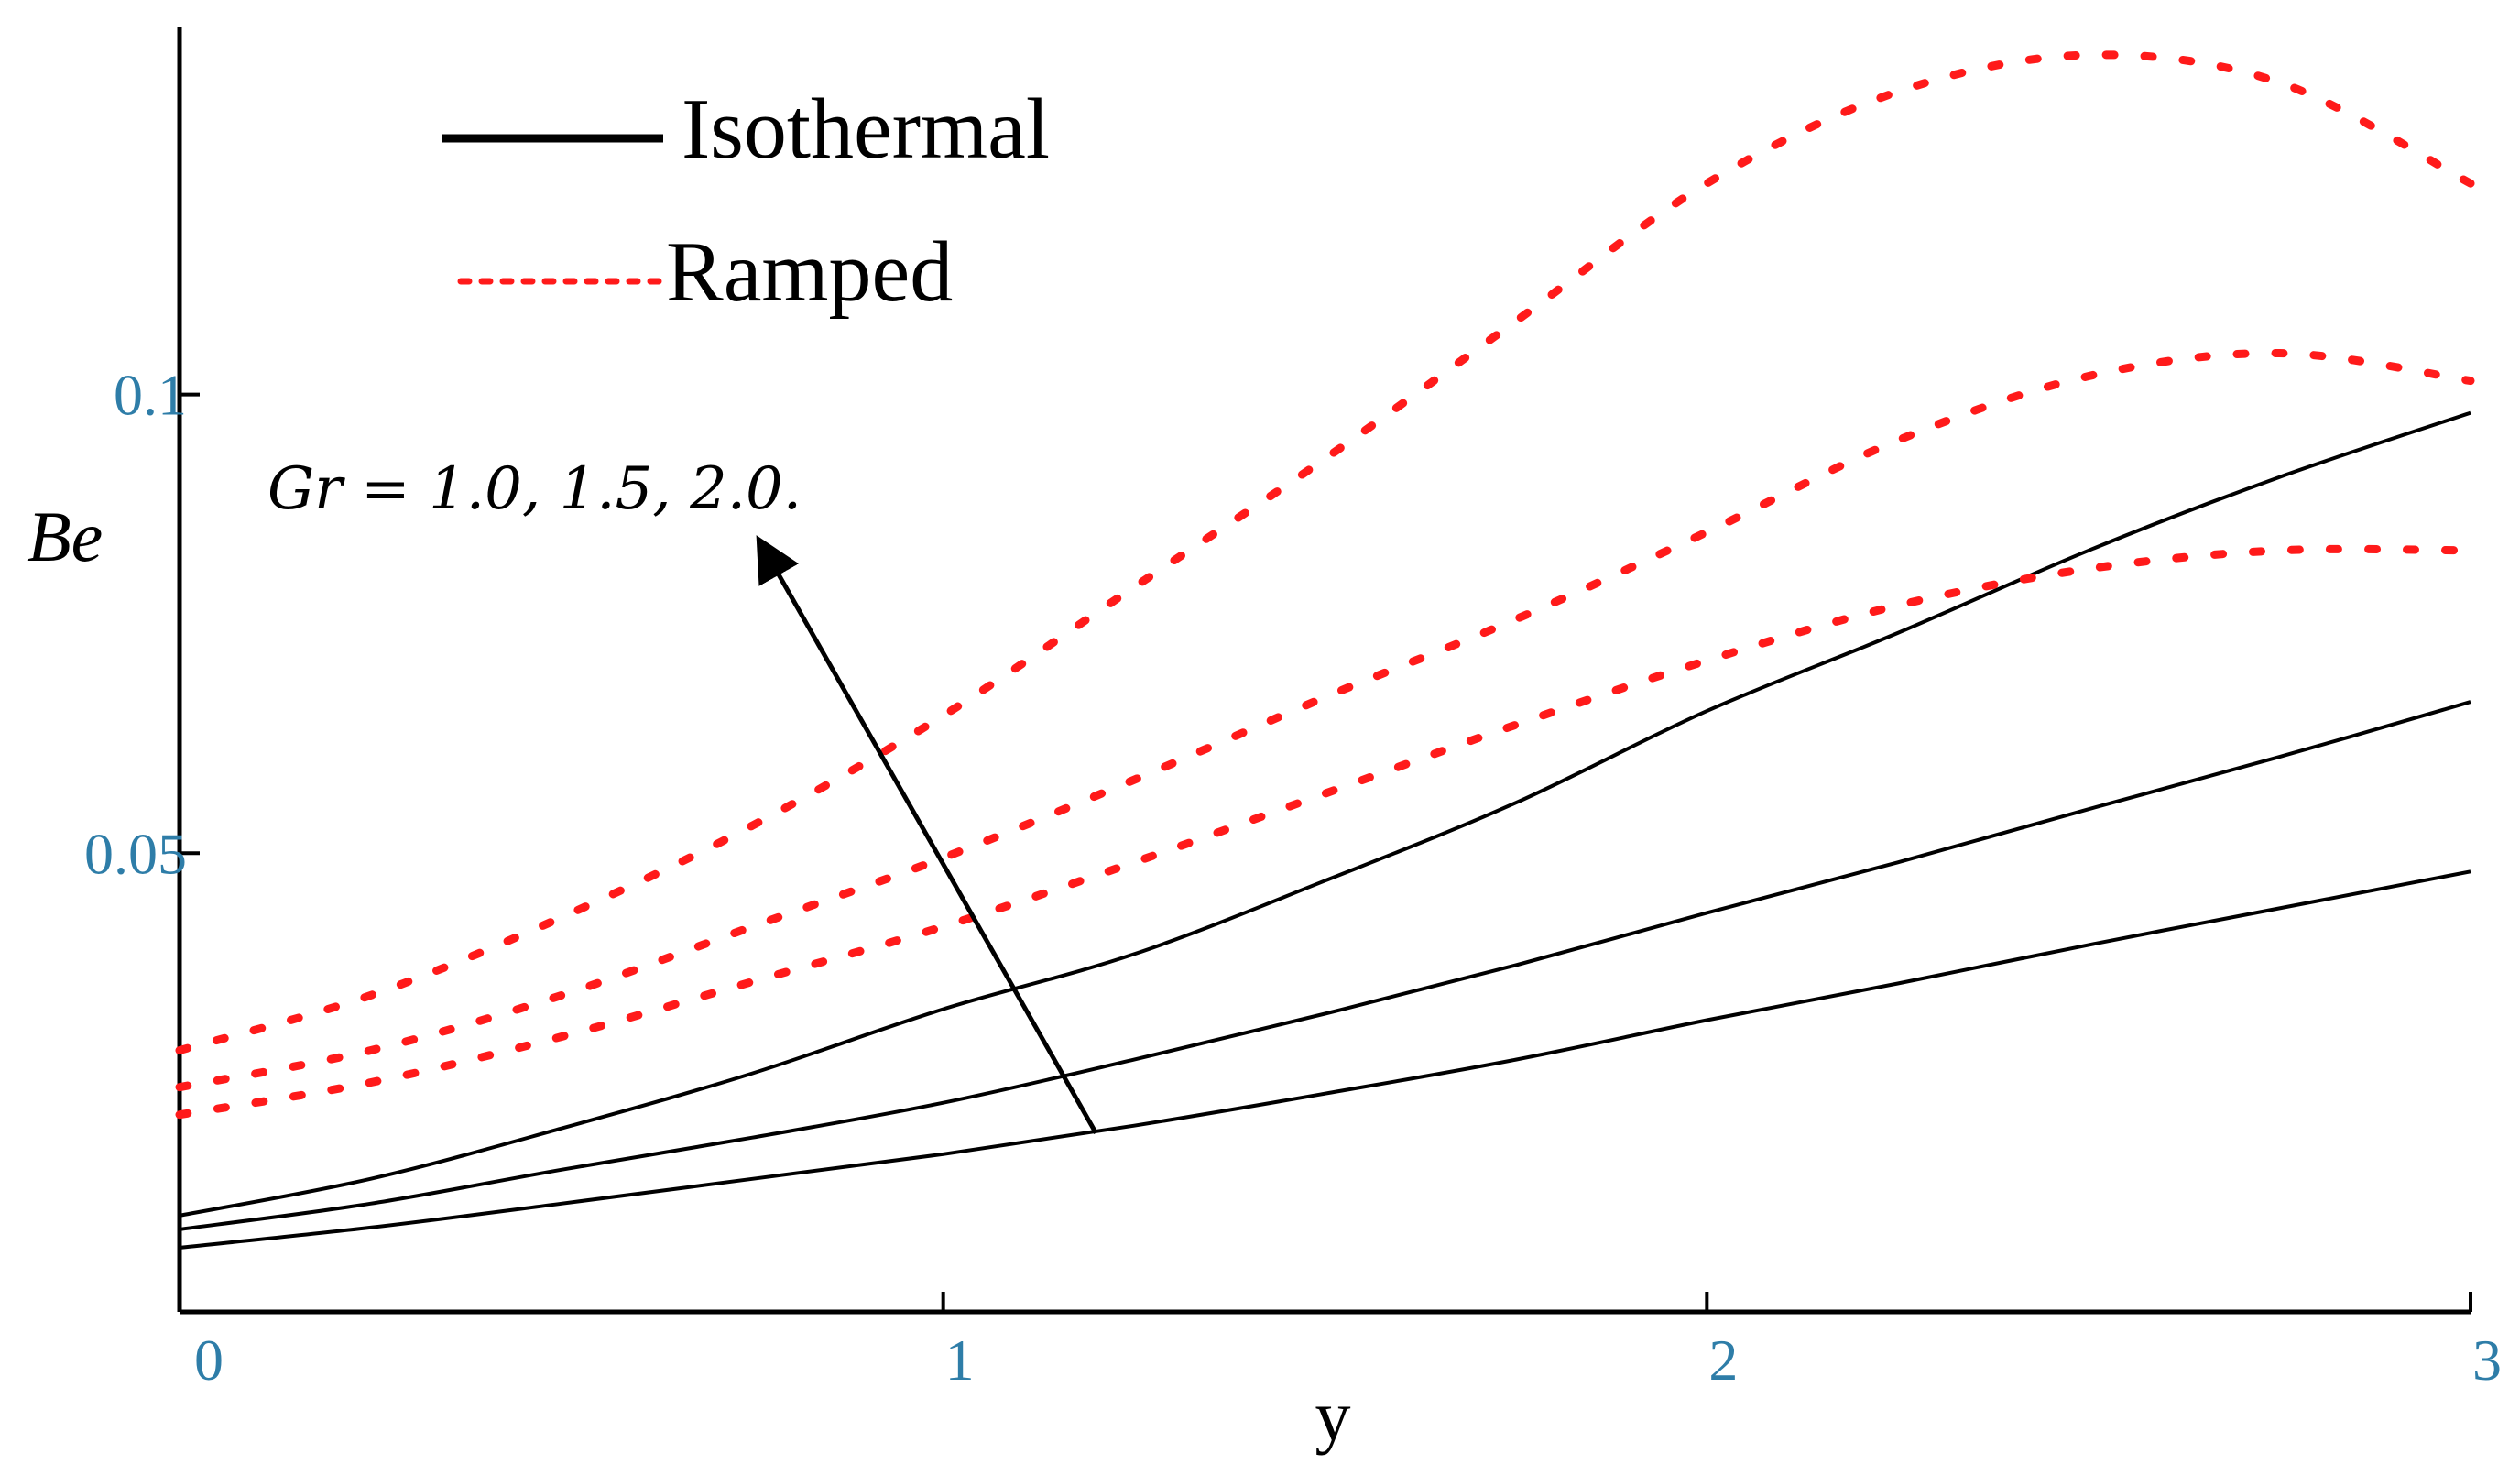  I want to click on y-tick-label-1: 0.1, so click(150, 396).